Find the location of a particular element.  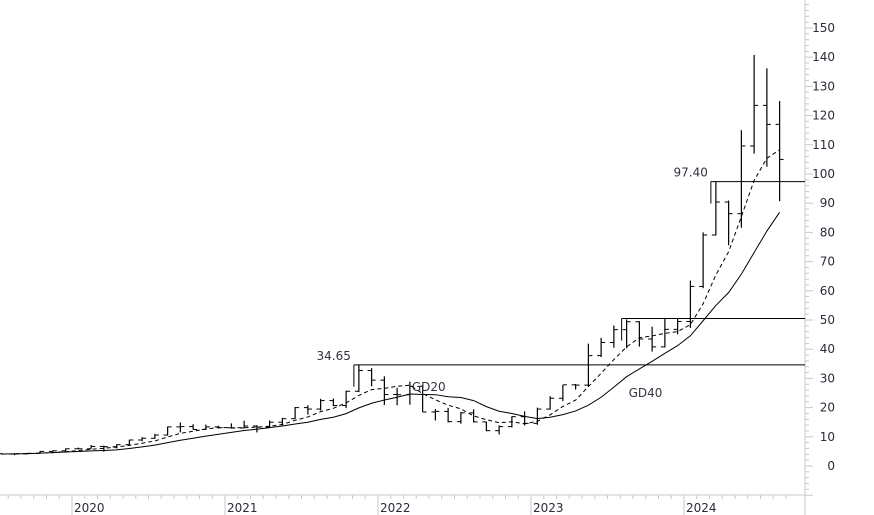

ma-label: GD40 is located at coordinates (646, 393).